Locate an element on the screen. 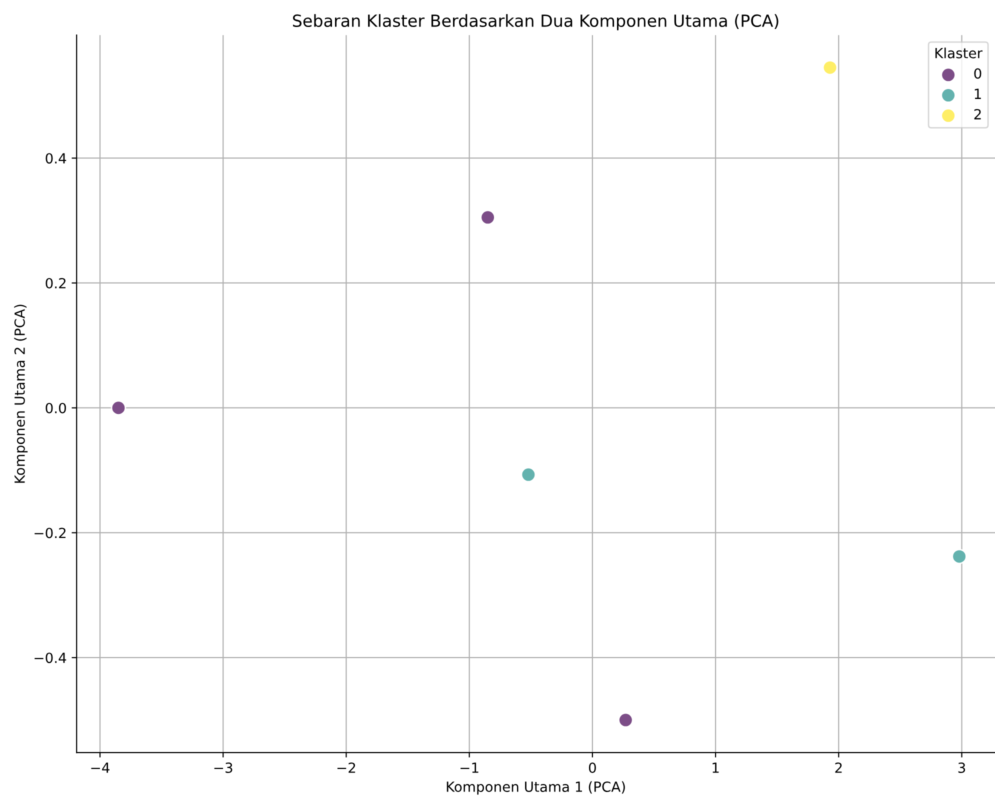  y-tick-label: −0.4 is located at coordinates (50, 658).